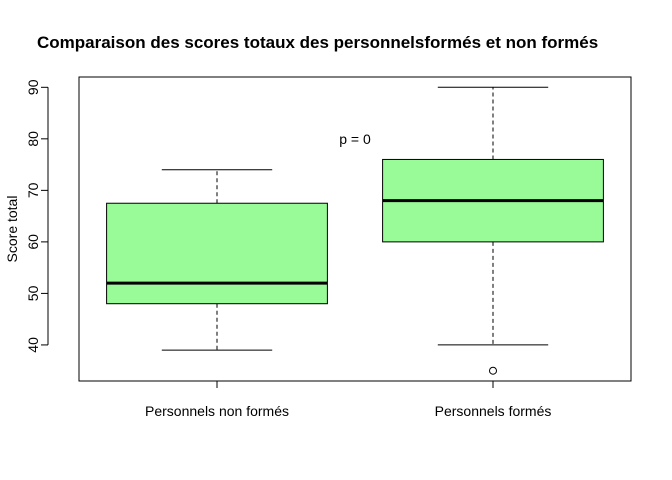  What do you see at coordinates (493, 411) in the screenshot?
I see `x-tick-label-2: Personnels formés` at bounding box center [493, 411].